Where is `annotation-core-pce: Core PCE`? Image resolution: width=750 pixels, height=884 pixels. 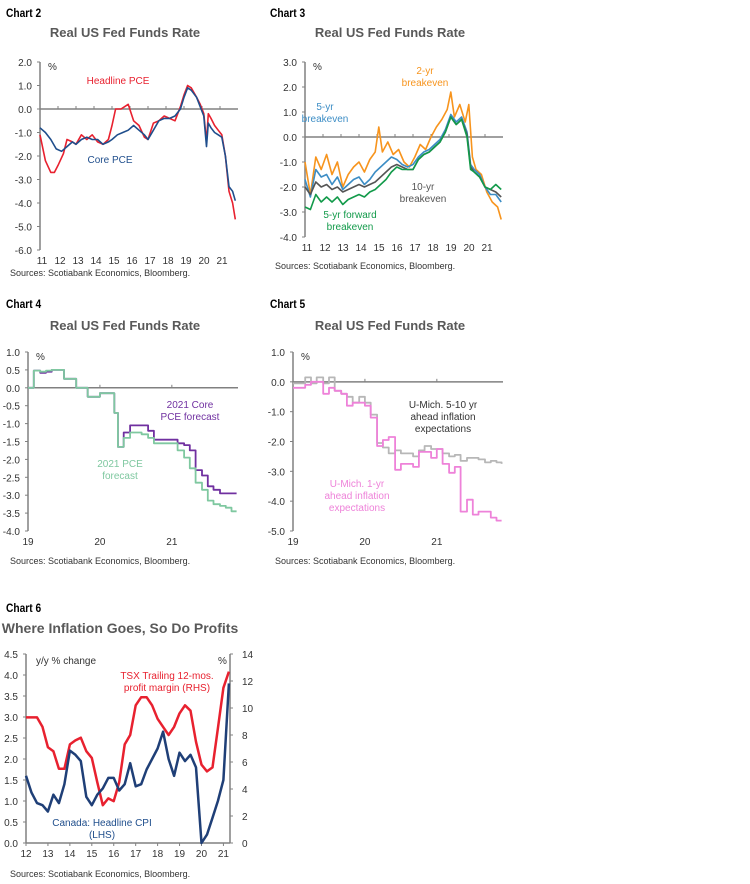 annotation-core-pce: Core PCE is located at coordinates (109, 160).